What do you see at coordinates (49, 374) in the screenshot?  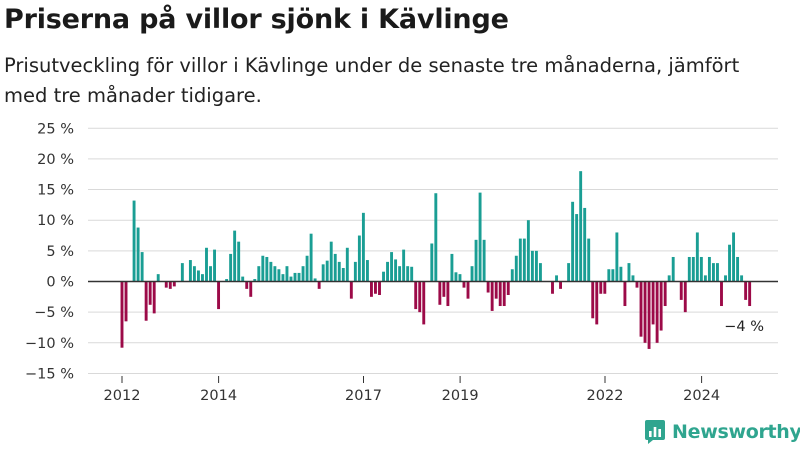 I see `y-tick-label: −15 %` at bounding box center [49, 374].